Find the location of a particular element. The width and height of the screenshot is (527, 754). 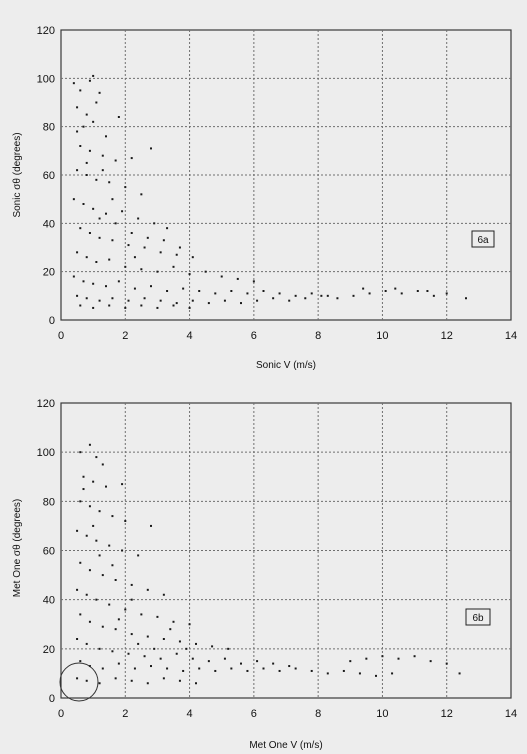

x-axis-title: Met One V (m/s) is located at coordinates (285, 745).